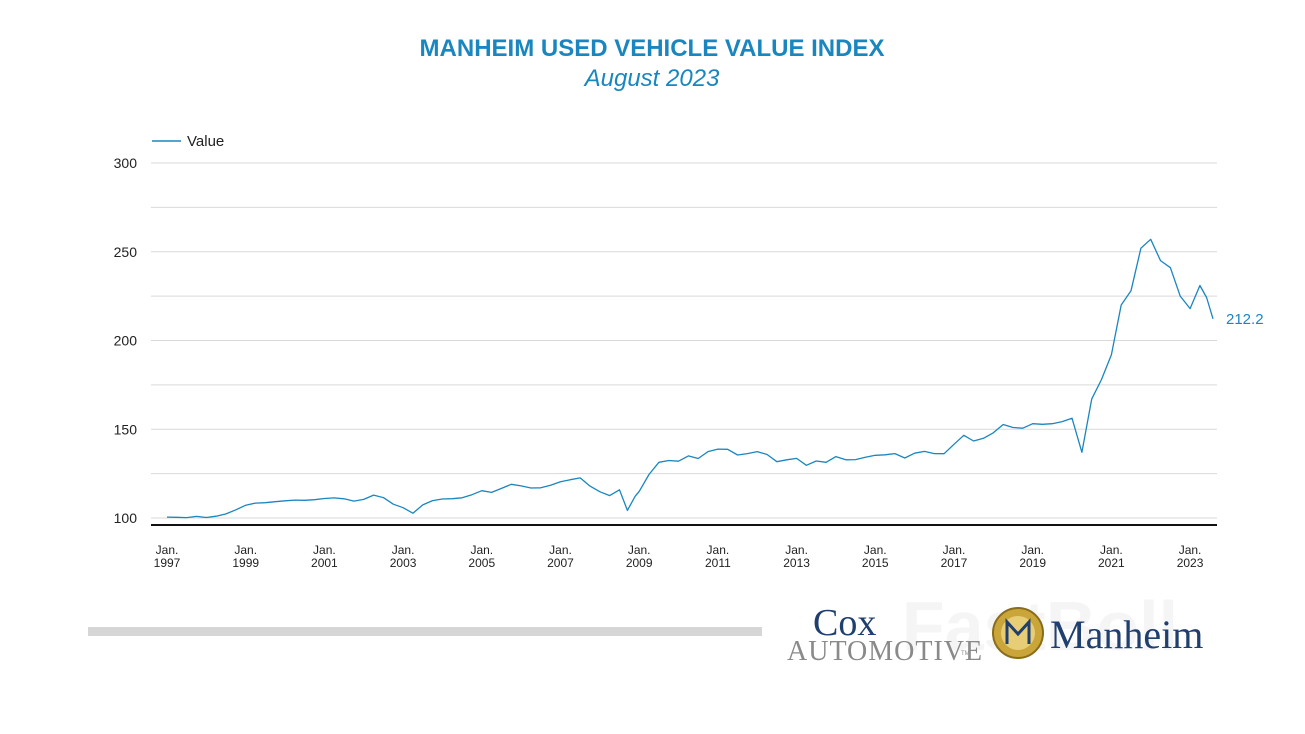 Image resolution: width=1305 pixels, height=734 pixels. What do you see at coordinates (560, 563) in the screenshot?
I see `x-tick-label-year: 2007` at bounding box center [560, 563].